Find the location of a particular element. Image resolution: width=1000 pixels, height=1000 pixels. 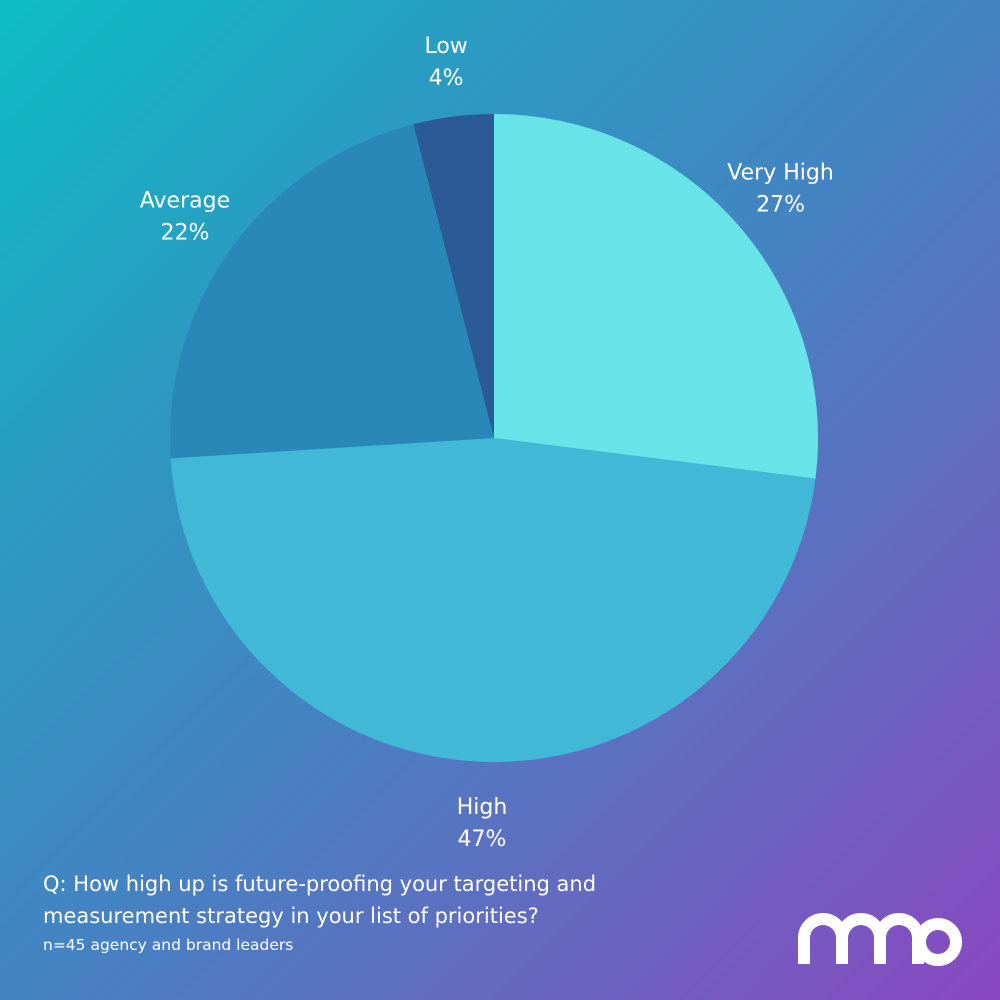

slice-label-average: Average is located at coordinates (185, 200).